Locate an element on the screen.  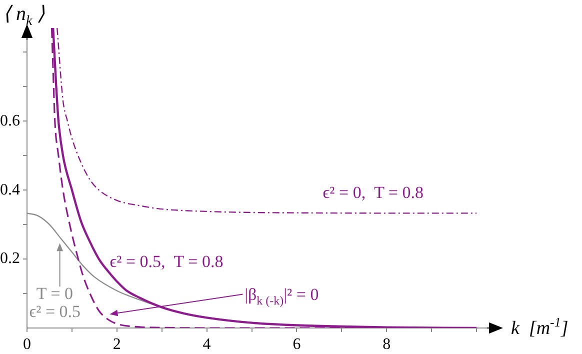
y-tick-label: 0.4 is located at coordinates (10, 189).